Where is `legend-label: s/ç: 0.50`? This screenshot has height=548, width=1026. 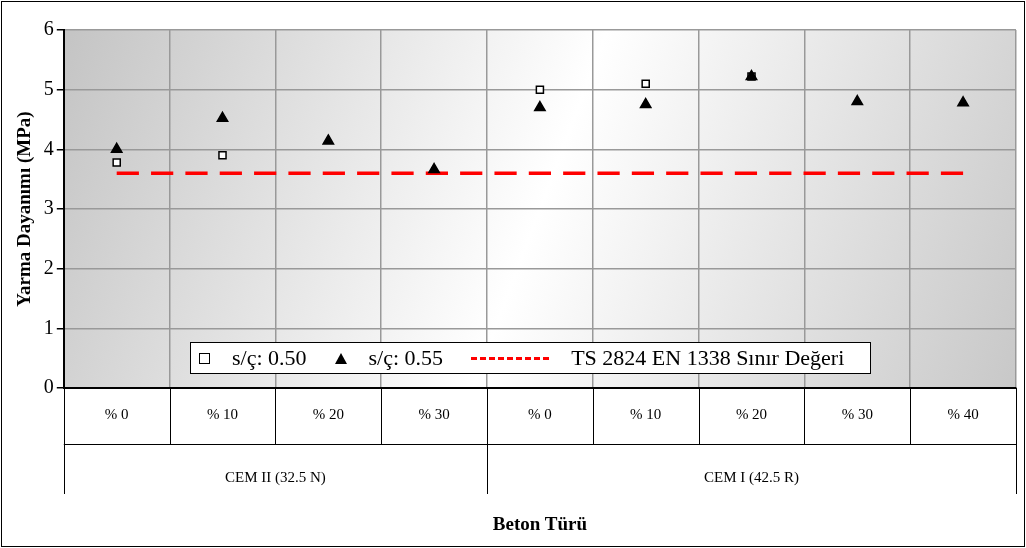 legend-label: s/ç: 0.50 is located at coordinates (269, 358).